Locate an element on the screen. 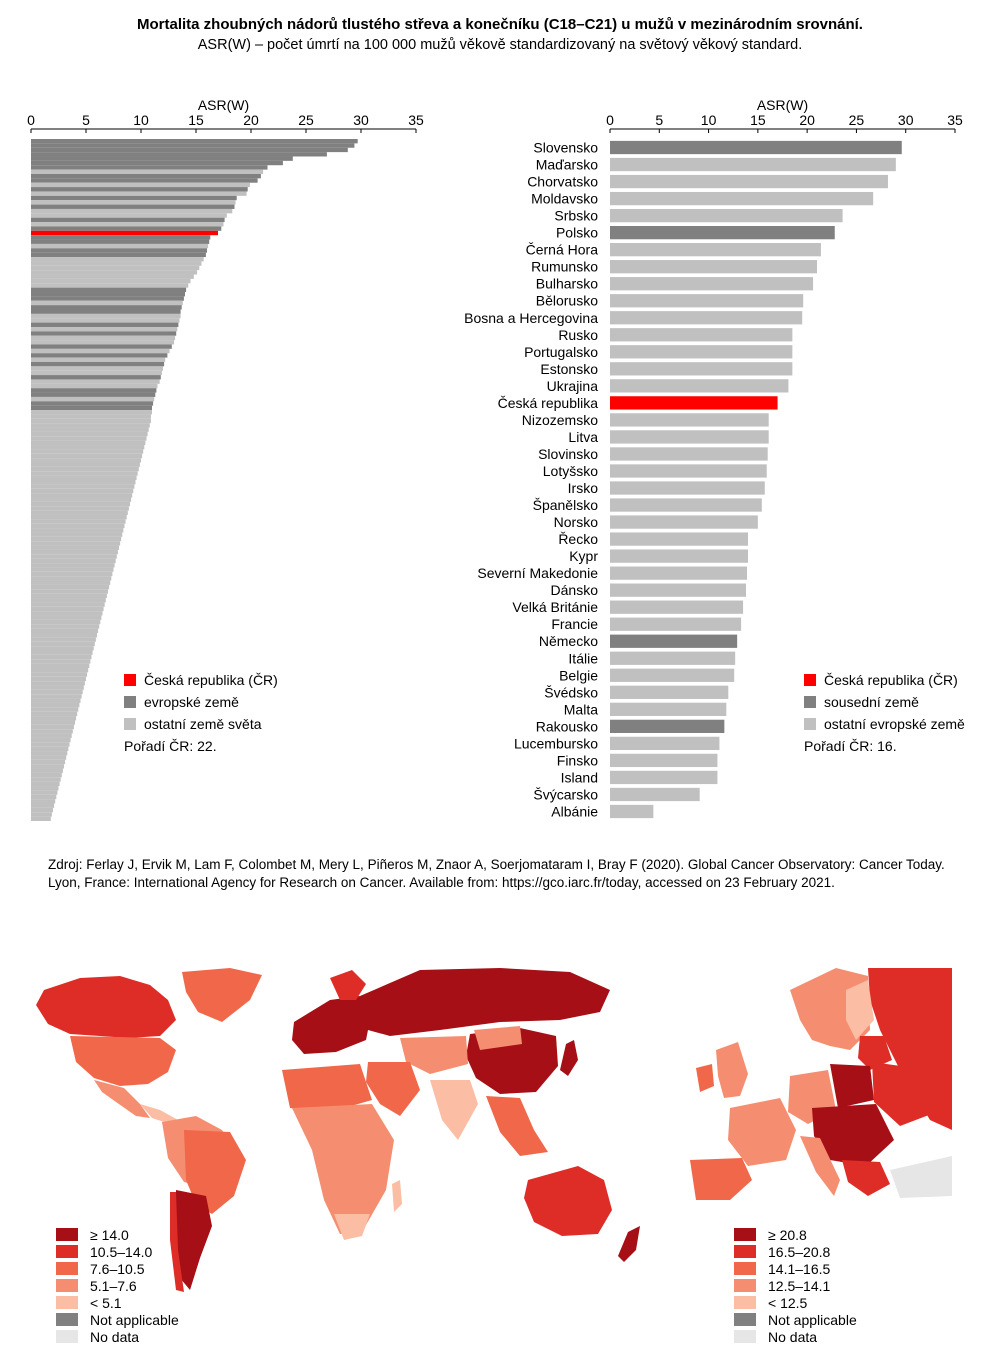 This screenshot has width=1000, height=1371. map-canada is located at coordinates (106, 1007).